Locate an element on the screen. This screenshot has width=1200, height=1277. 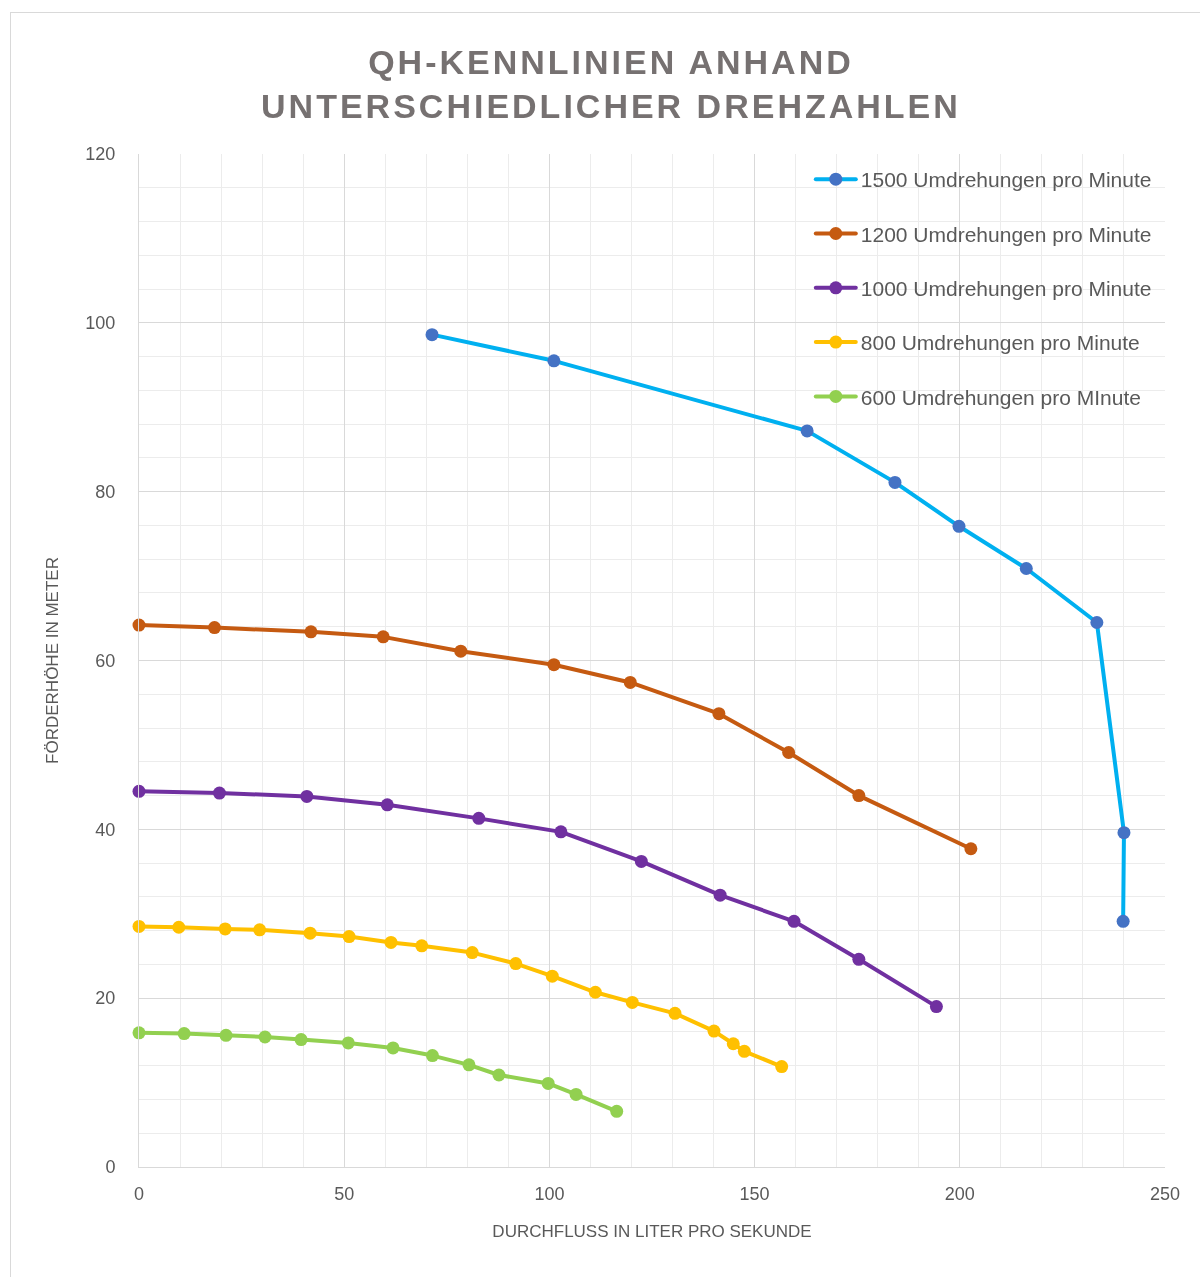
y-tick-label: 80 is located at coordinates (105, 491).